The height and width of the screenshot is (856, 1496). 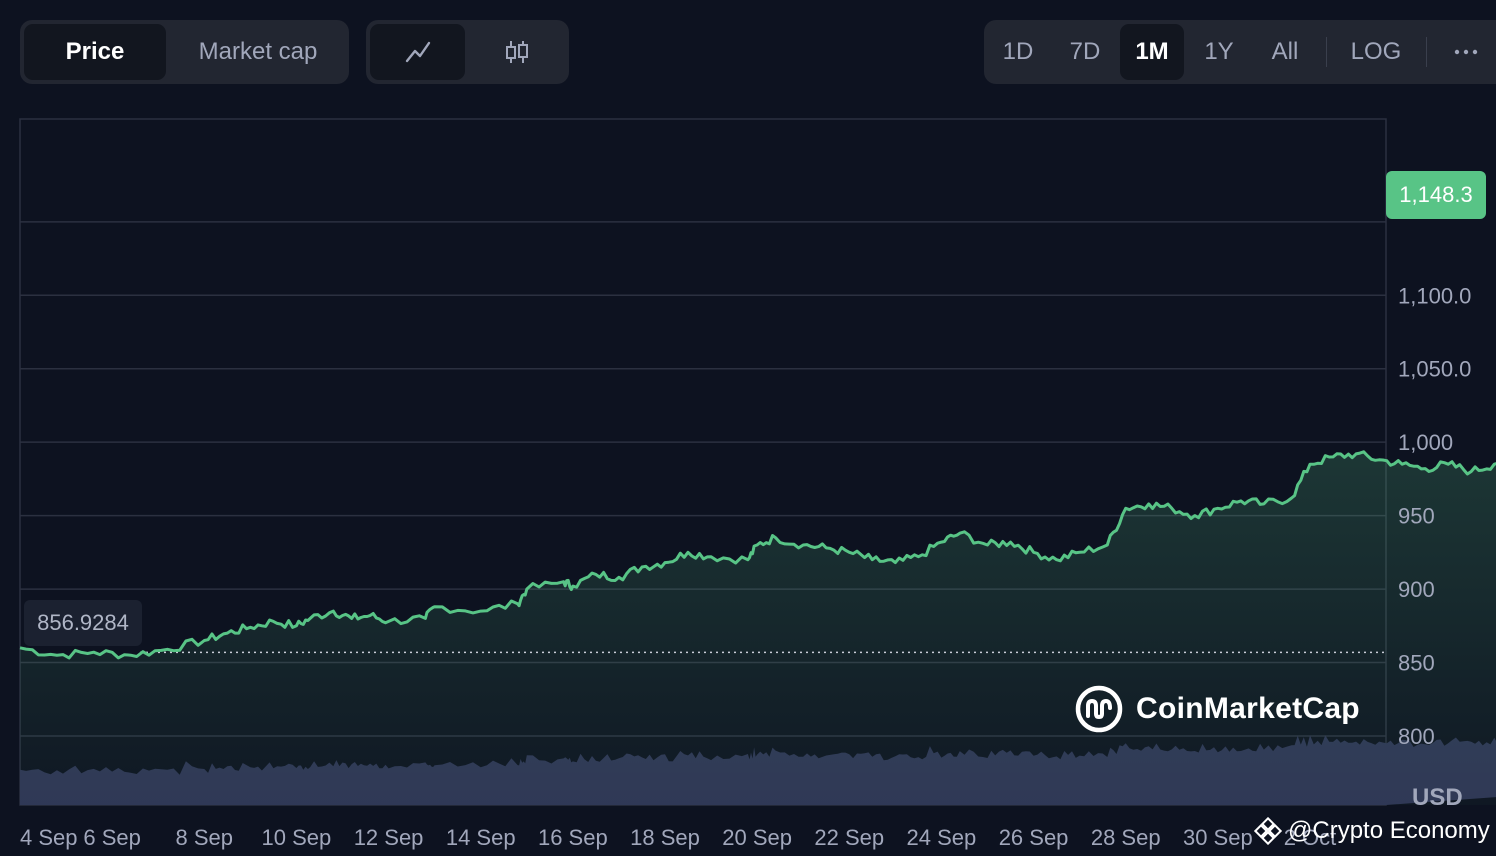 What do you see at coordinates (1126, 837) in the screenshot?
I see `x-tick-label: 28 Sep` at bounding box center [1126, 837].